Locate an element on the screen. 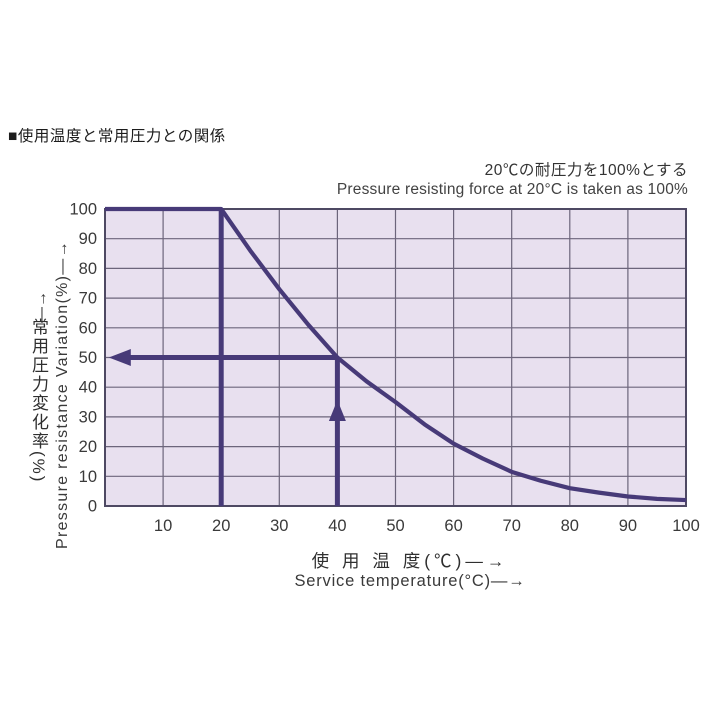  y-tick-label: 40 is located at coordinates (88, 388).